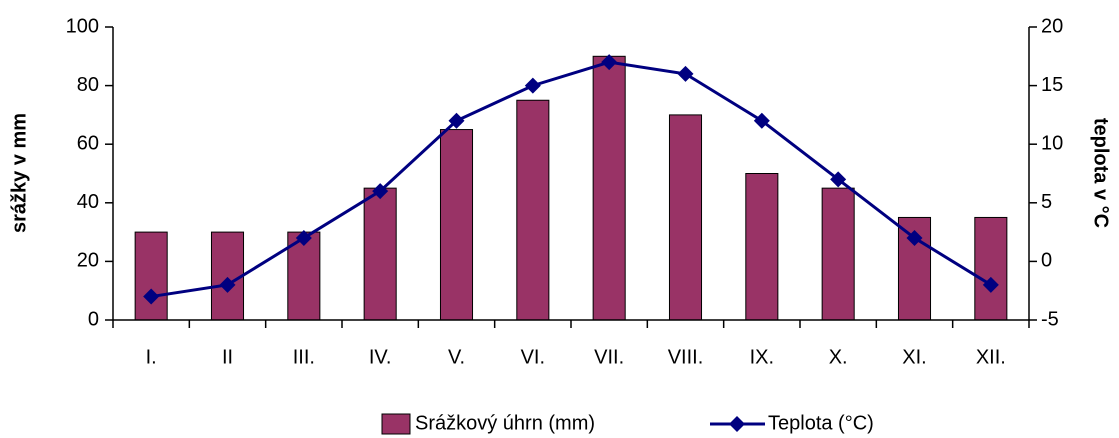  Describe the element at coordinates (88, 202) in the screenshot. I see `y-tick-label: 40` at that location.